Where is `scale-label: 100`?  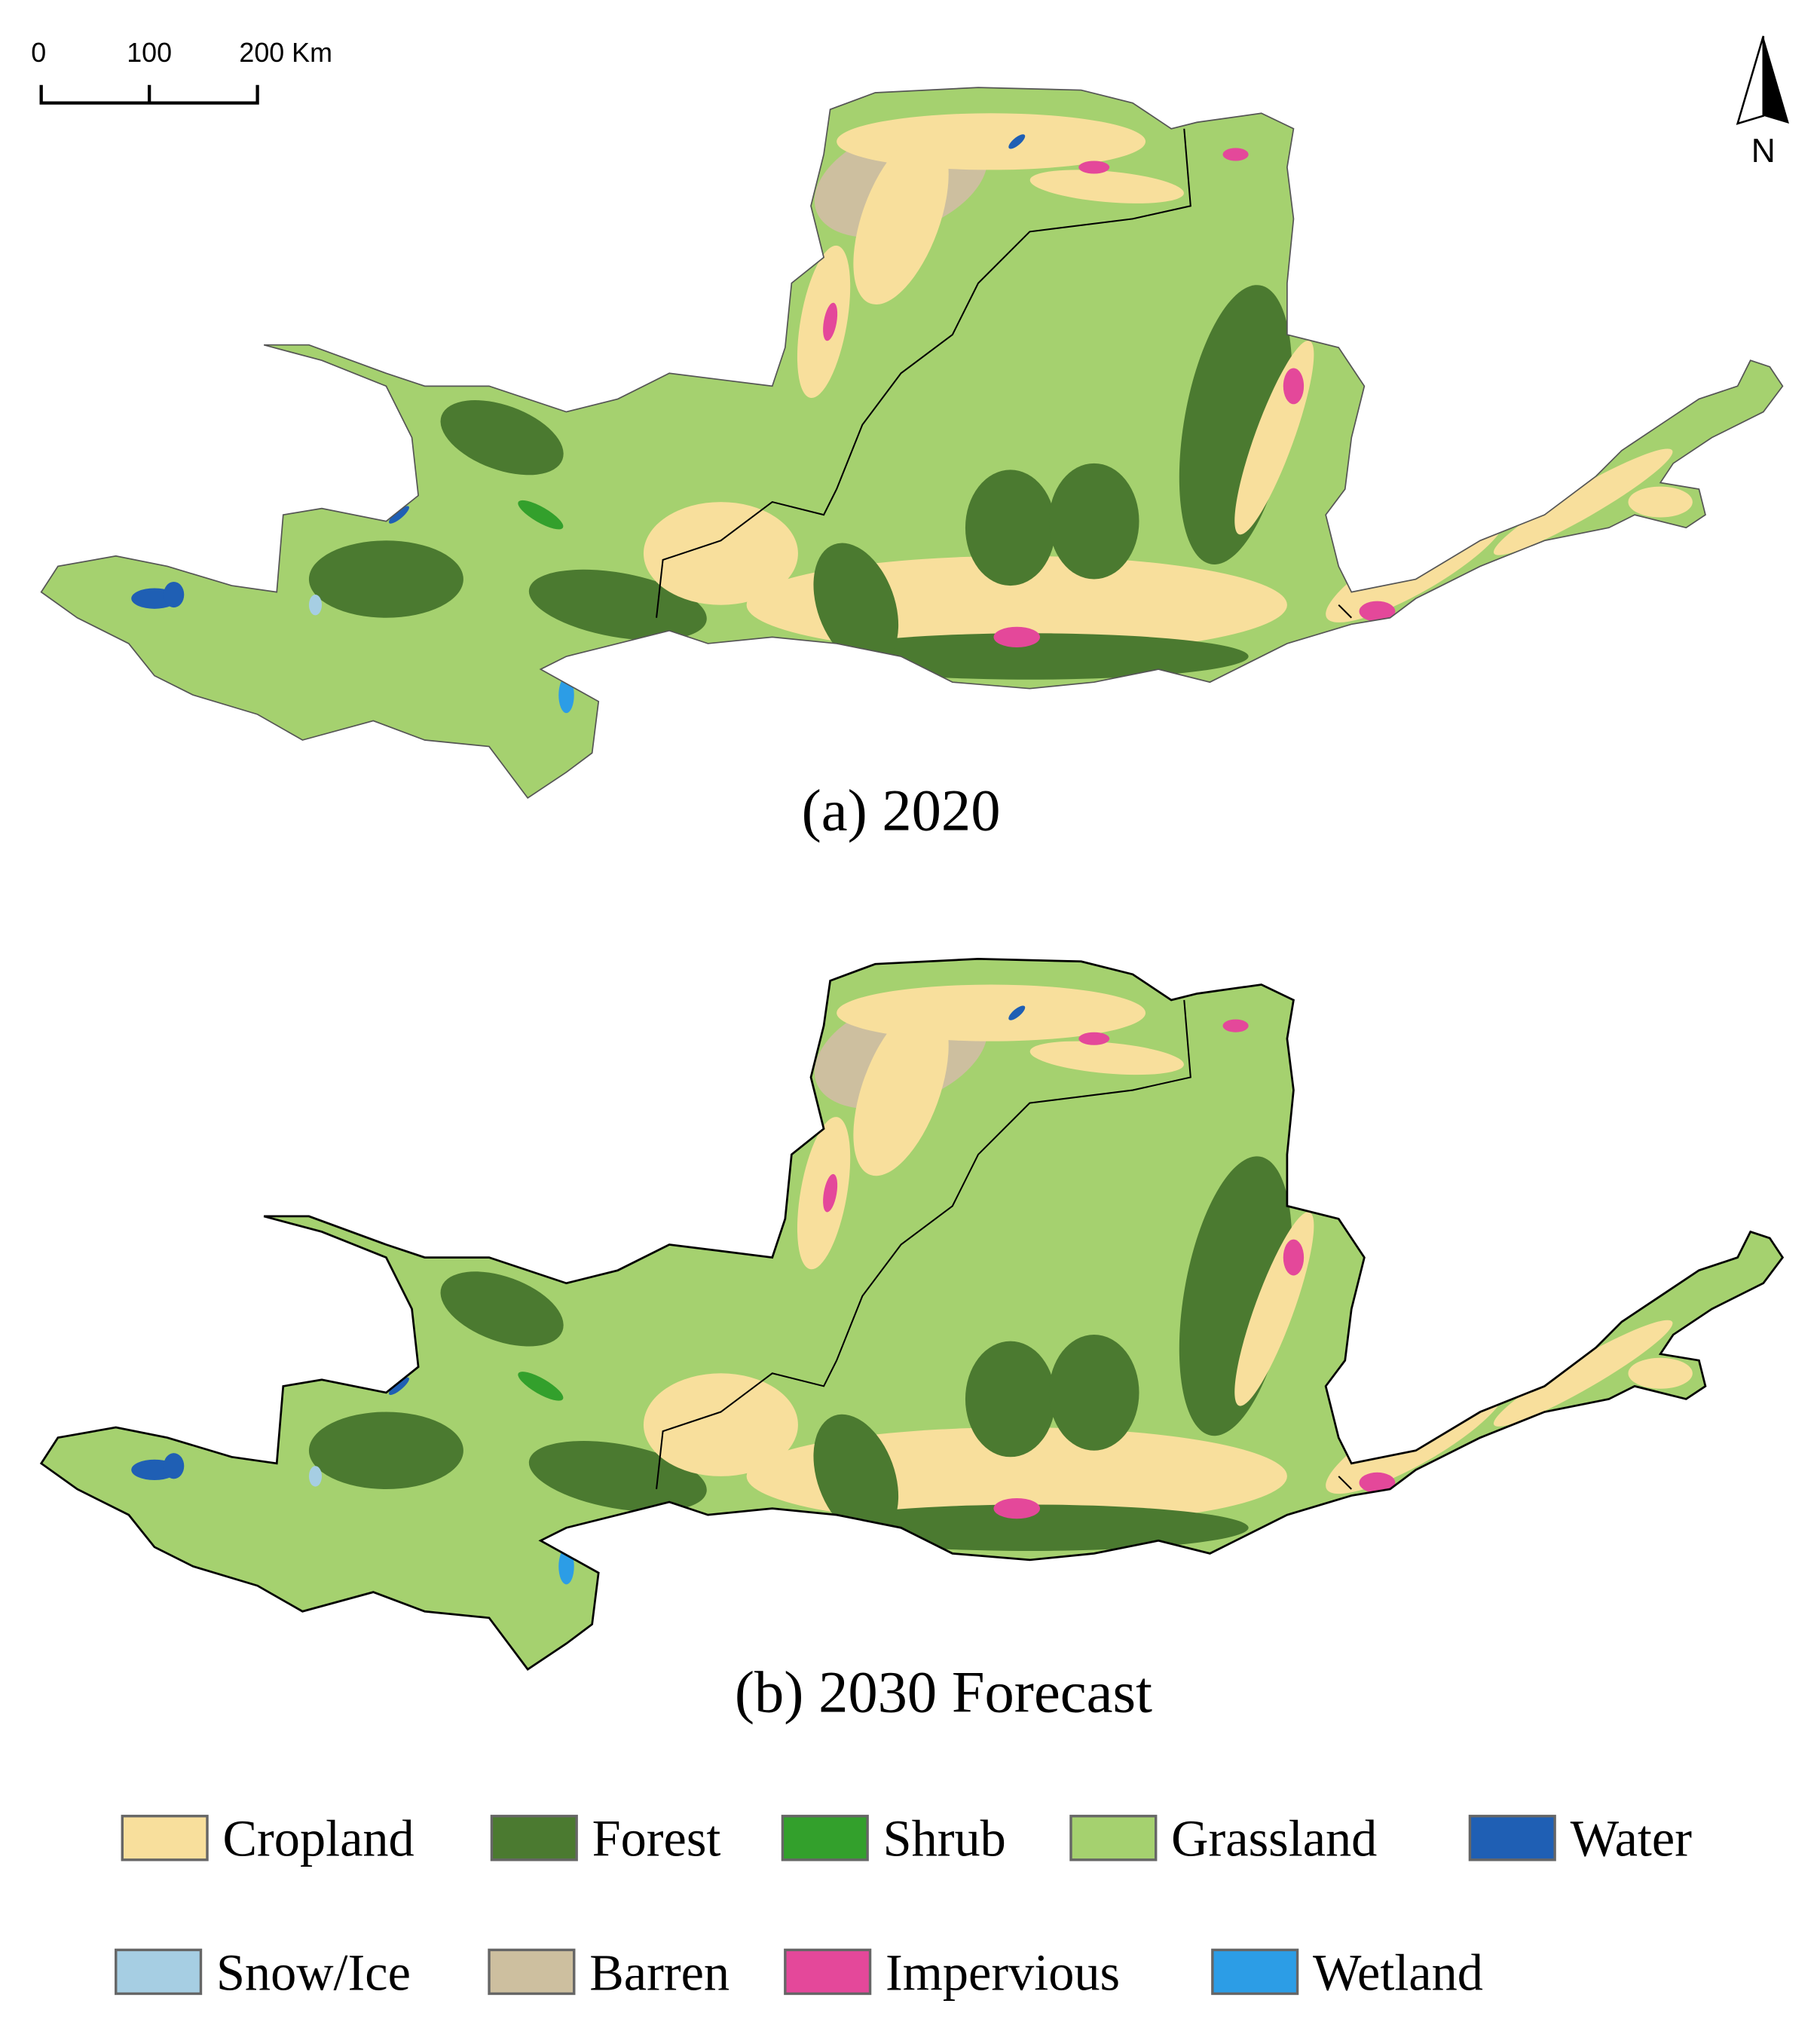 scale-label: 100 is located at coordinates (149, 53).